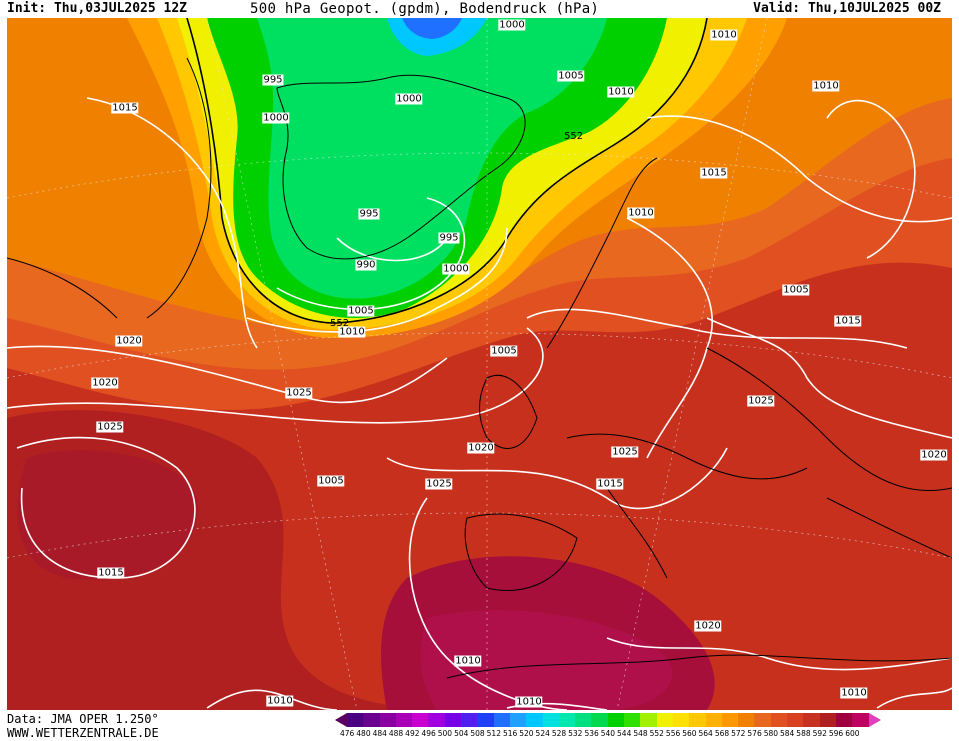 The width and height of the screenshot is (959, 741). What do you see at coordinates (396, 733) in the screenshot?
I see `color-scale-tick-label: 488` at bounding box center [396, 733].